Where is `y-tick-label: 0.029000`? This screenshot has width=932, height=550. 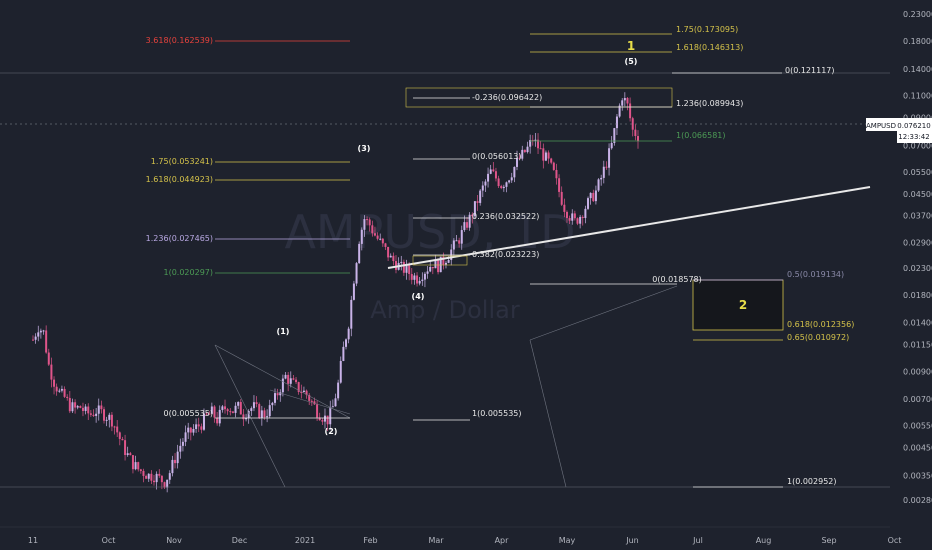 y-tick-label: 0.029000 is located at coordinates (917, 242).